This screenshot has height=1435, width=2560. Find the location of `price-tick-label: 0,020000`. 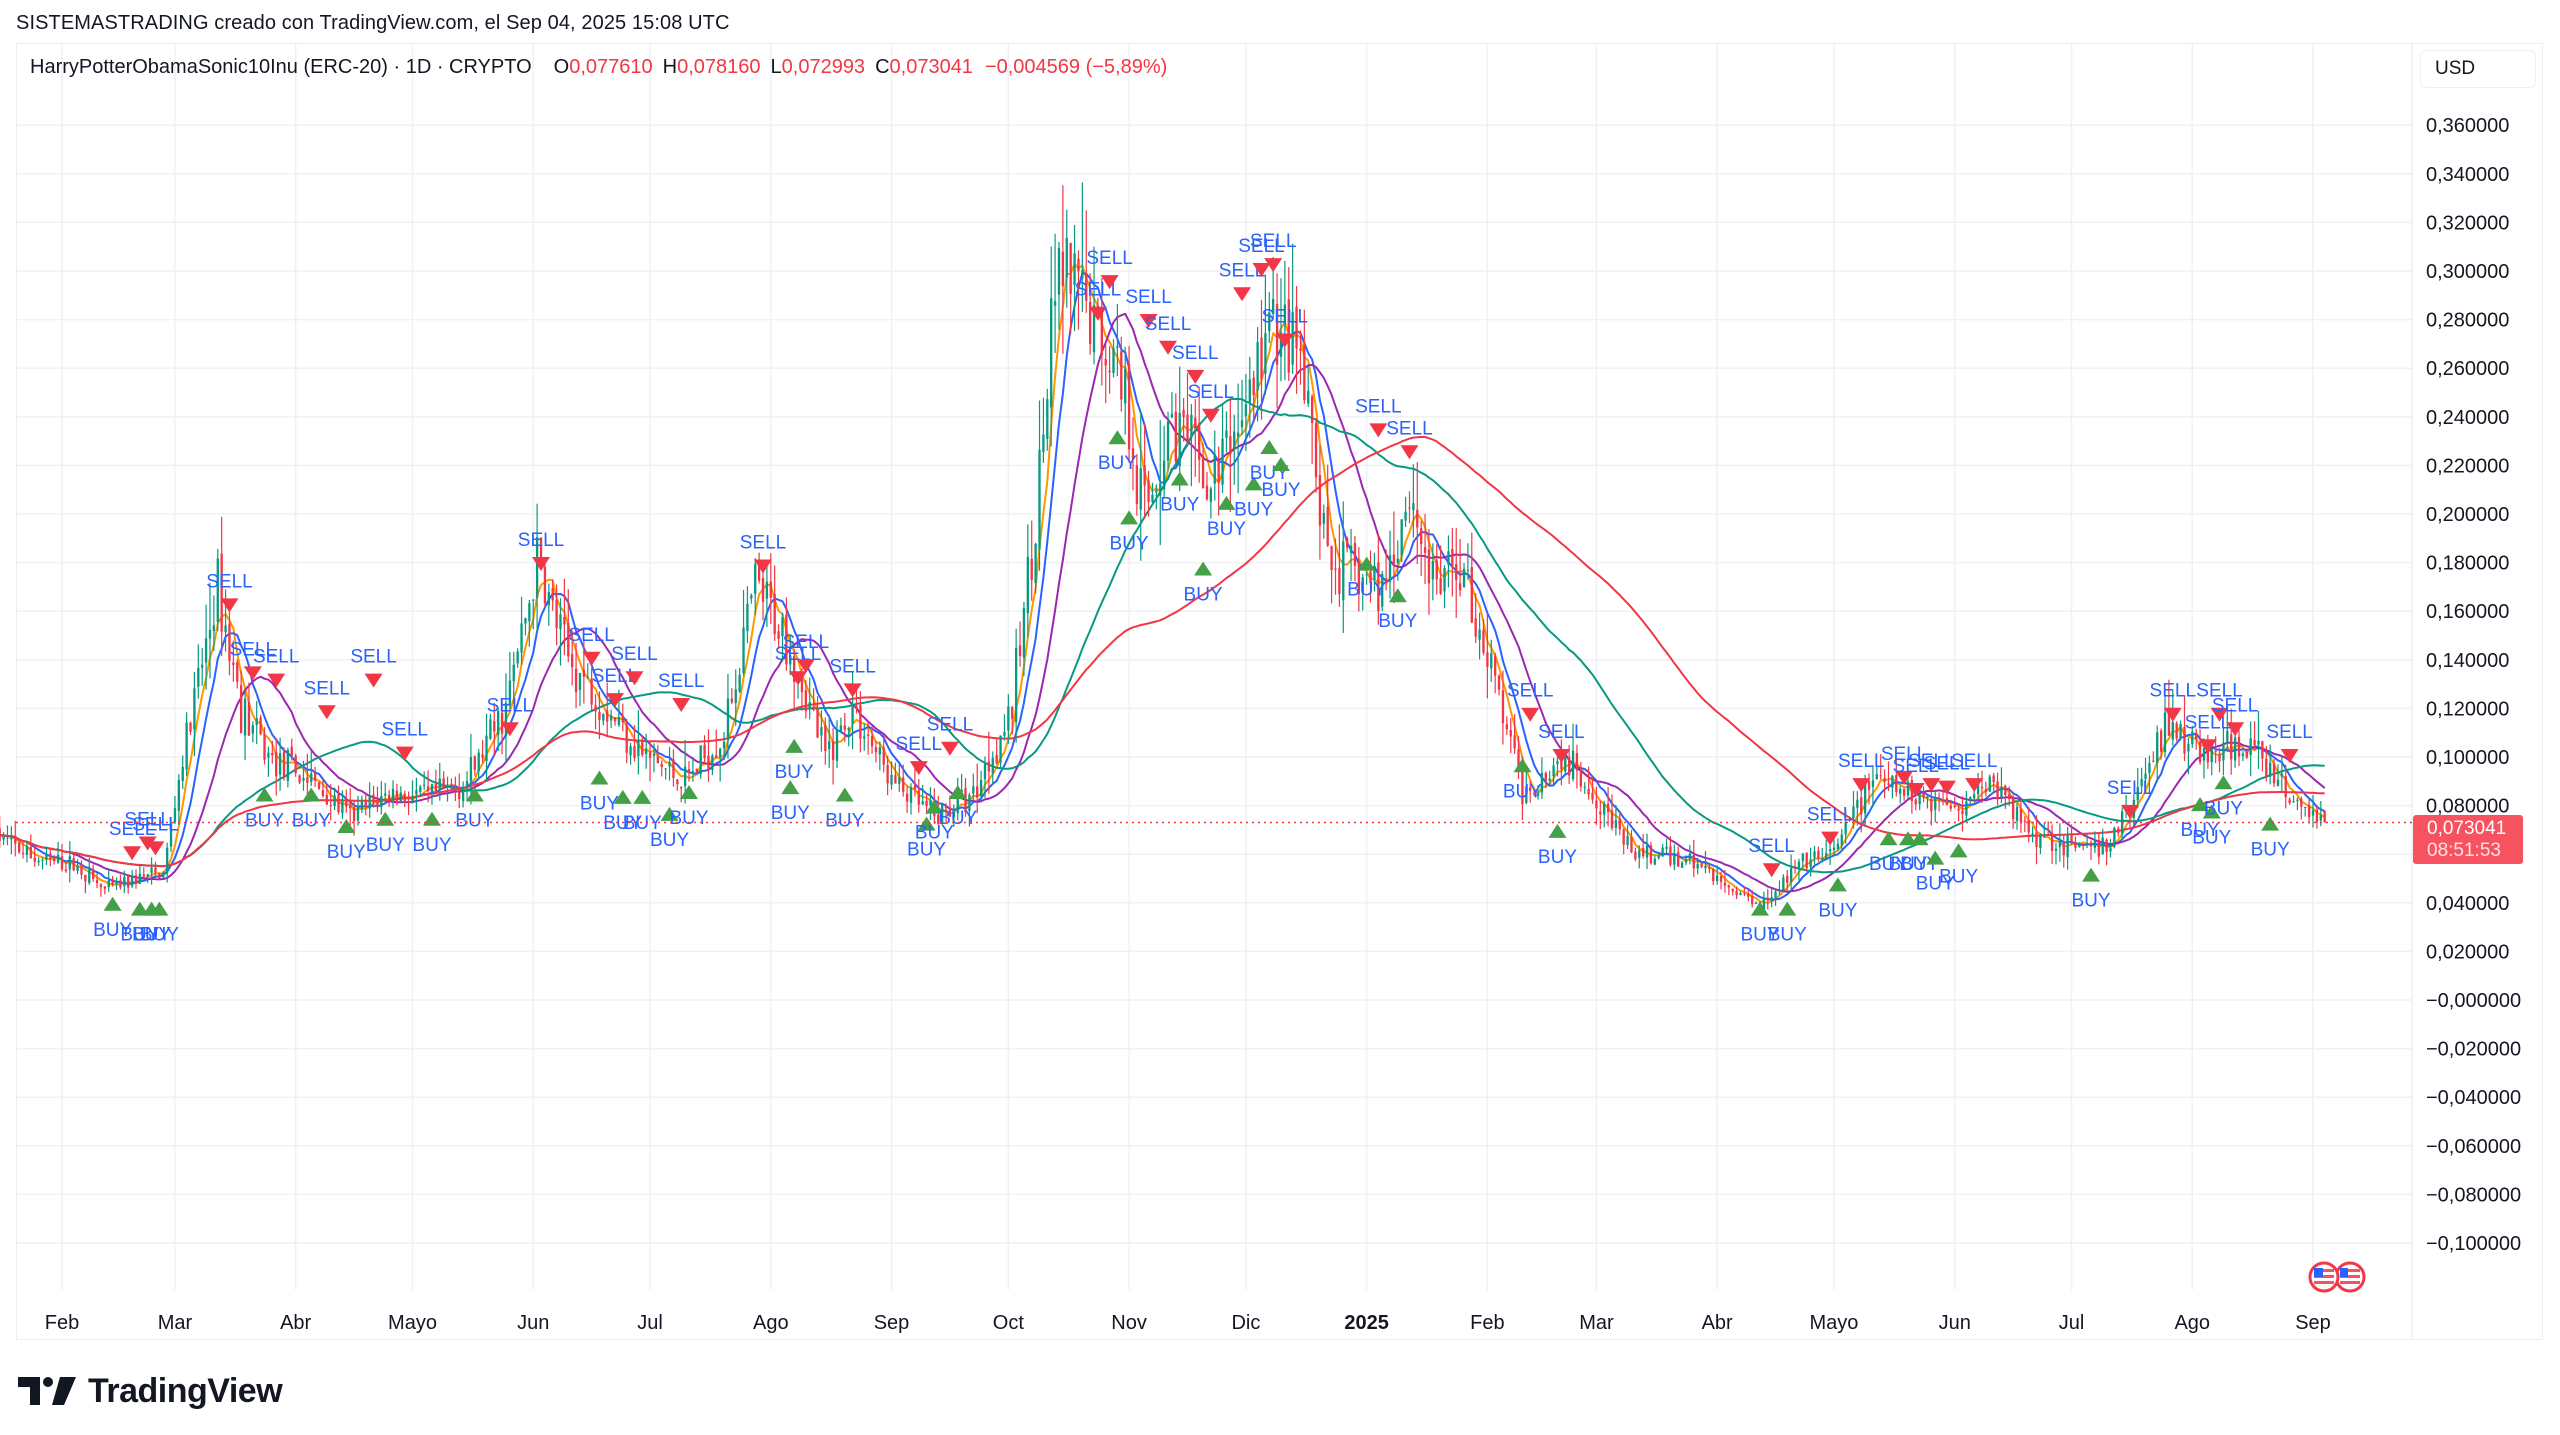

price-tick-label: 0,020000 is located at coordinates (2467, 952).